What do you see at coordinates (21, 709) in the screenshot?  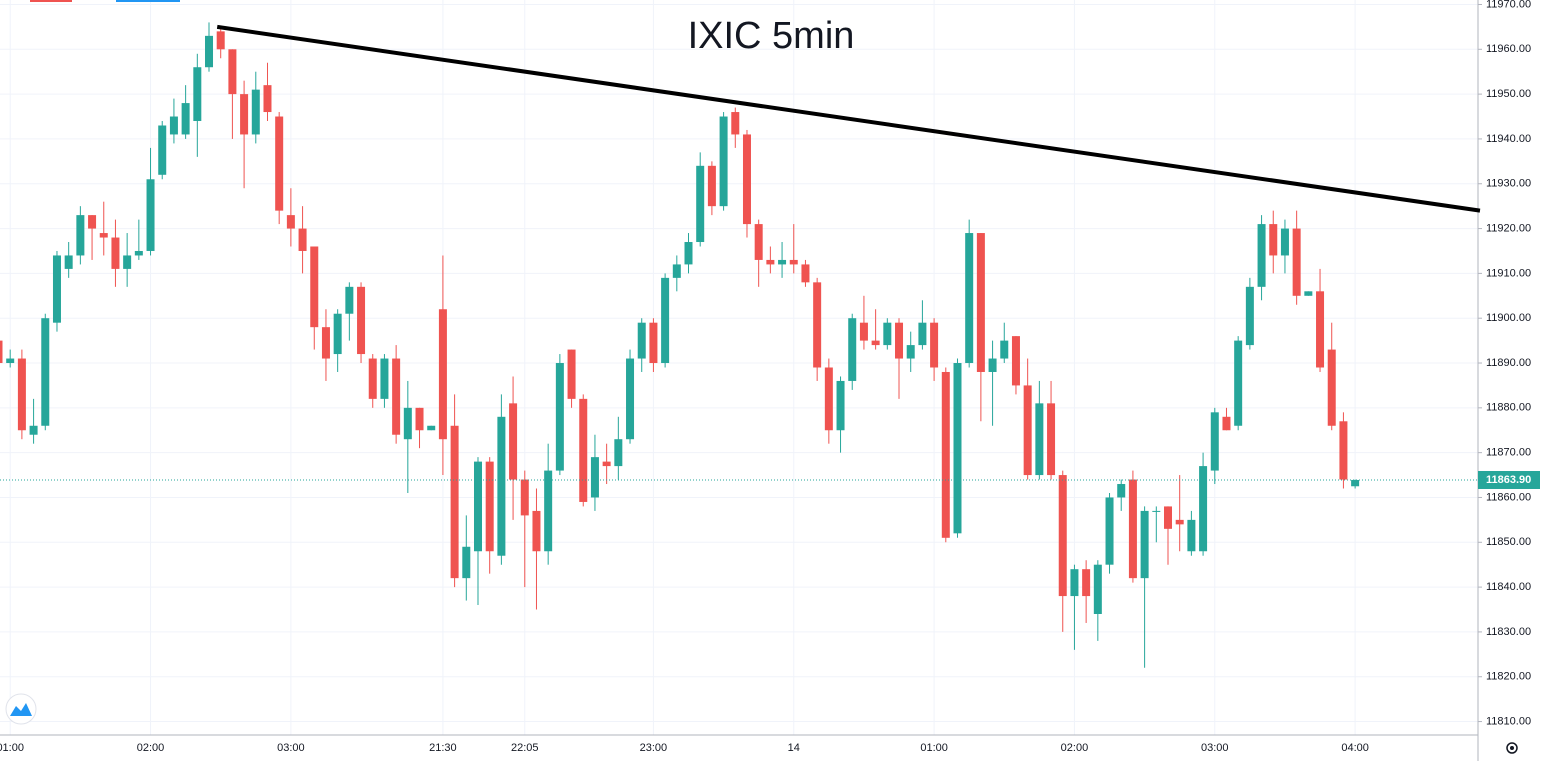 I see `logo` at bounding box center [21, 709].